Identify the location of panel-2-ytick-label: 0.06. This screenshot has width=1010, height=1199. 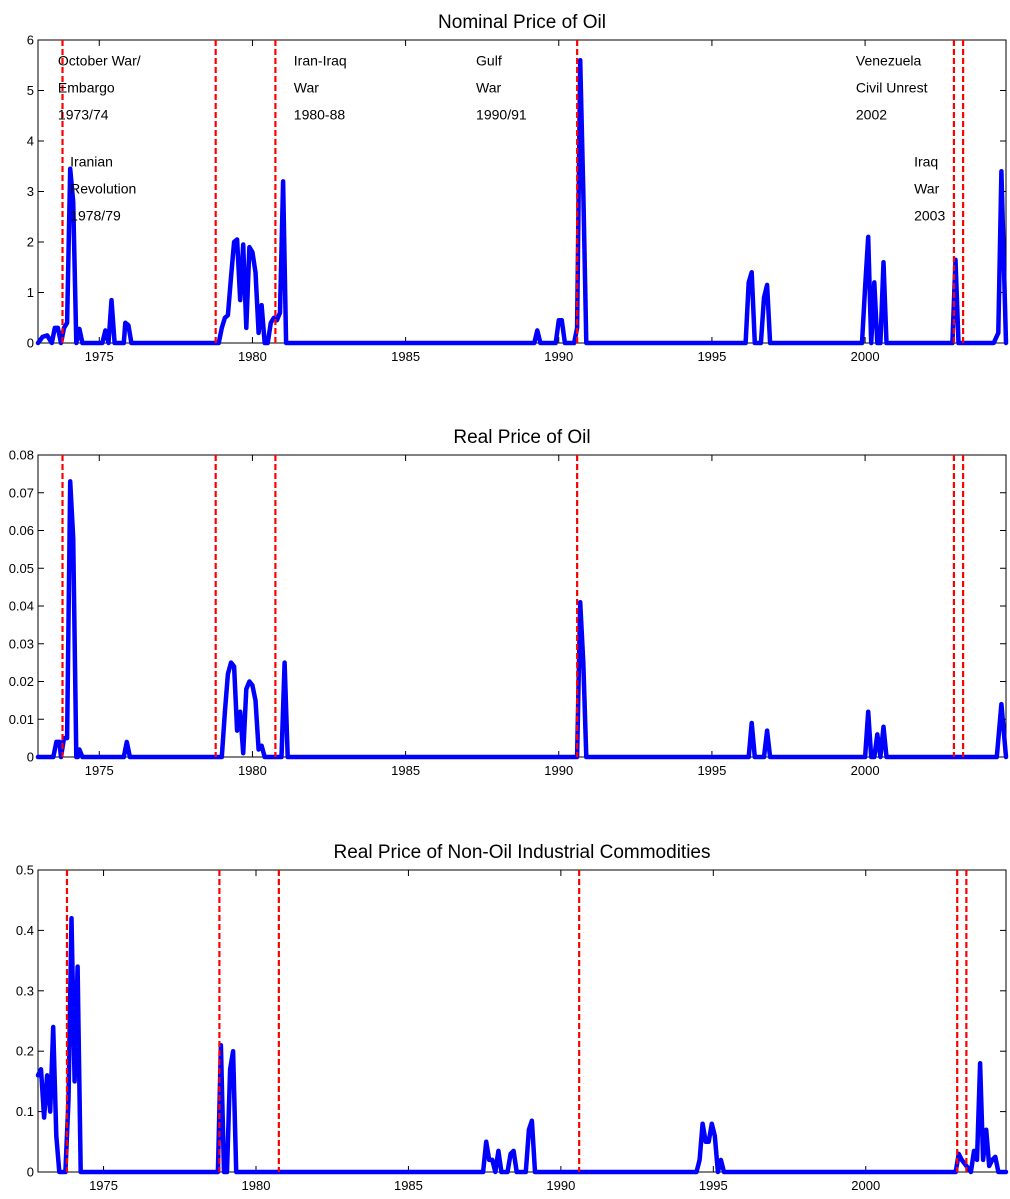
(21, 530).